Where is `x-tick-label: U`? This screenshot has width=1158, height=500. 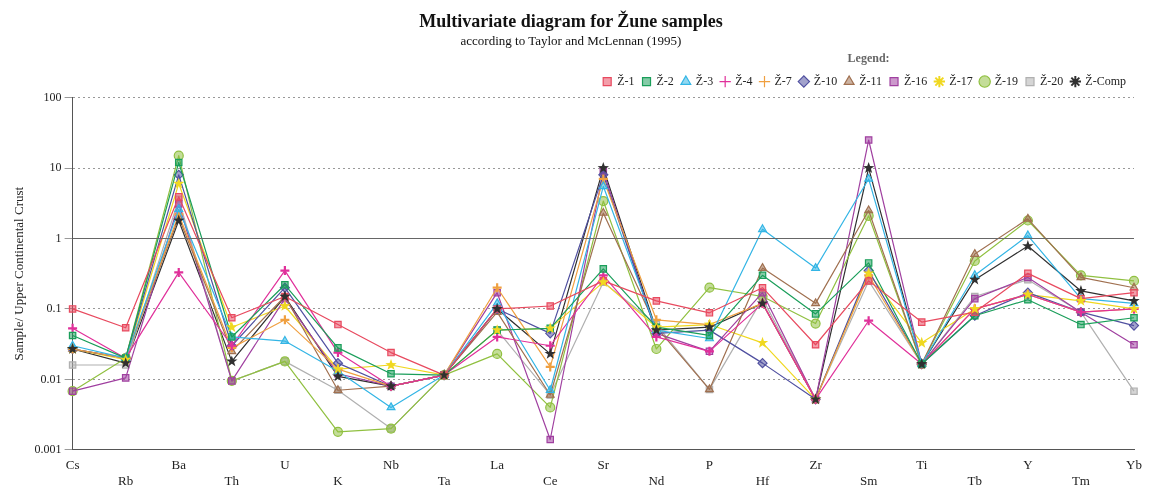
x-tick-label: U is located at coordinates (285, 465).